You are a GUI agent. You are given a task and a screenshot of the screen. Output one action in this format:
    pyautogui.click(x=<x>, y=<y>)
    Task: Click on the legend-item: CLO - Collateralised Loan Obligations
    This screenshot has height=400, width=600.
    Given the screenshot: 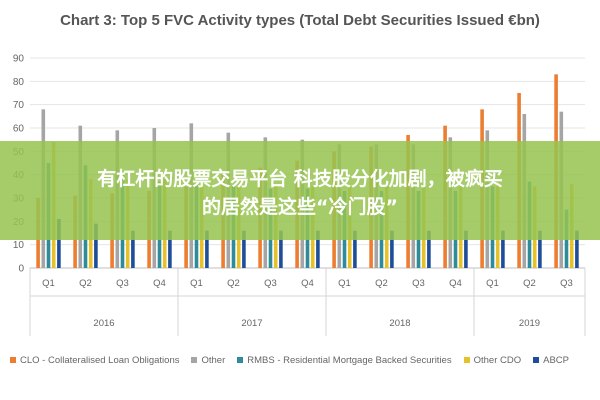 What is the action you would take?
    pyautogui.click(x=94, y=360)
    